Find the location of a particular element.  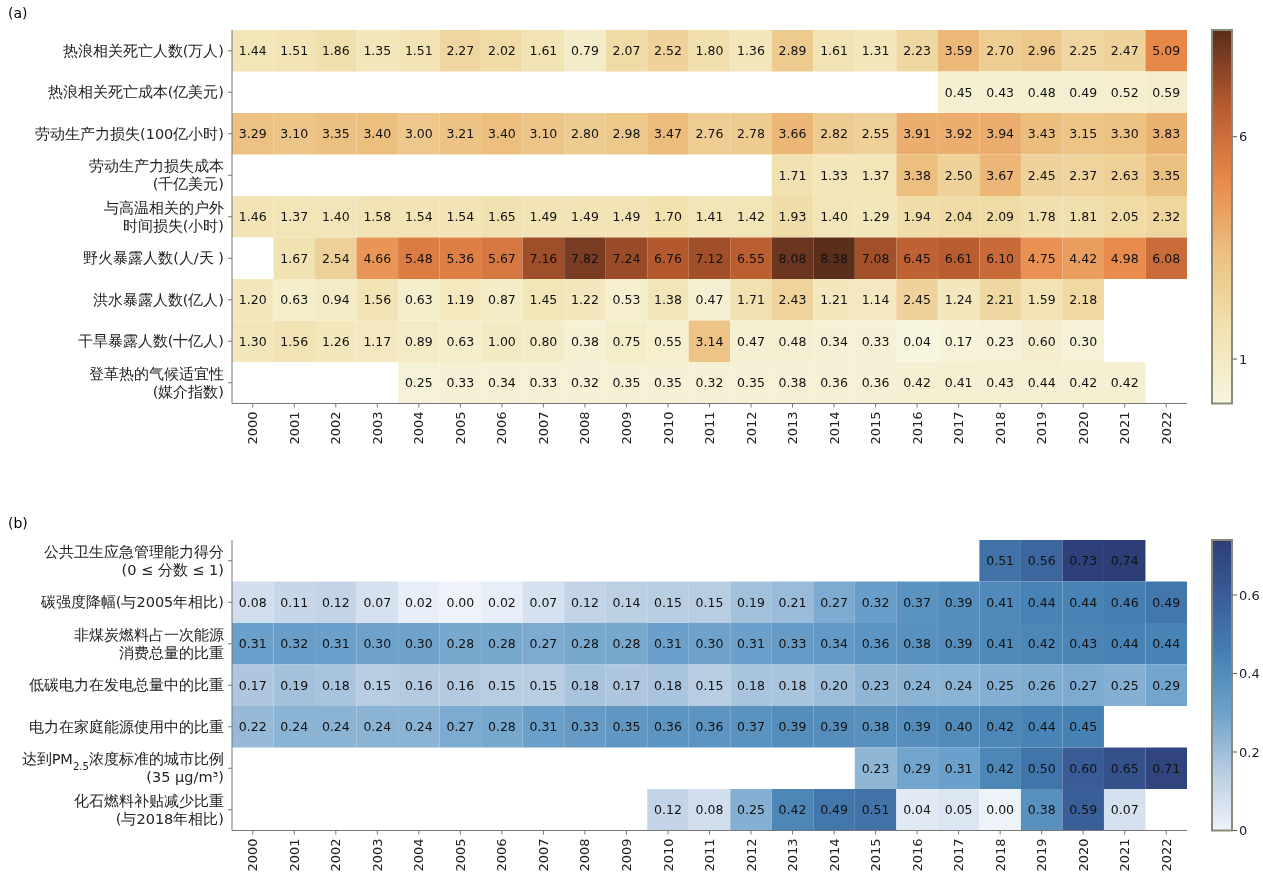

category-label: 非煤炭燃料占一次能源 is located at coordinates (149, 634).